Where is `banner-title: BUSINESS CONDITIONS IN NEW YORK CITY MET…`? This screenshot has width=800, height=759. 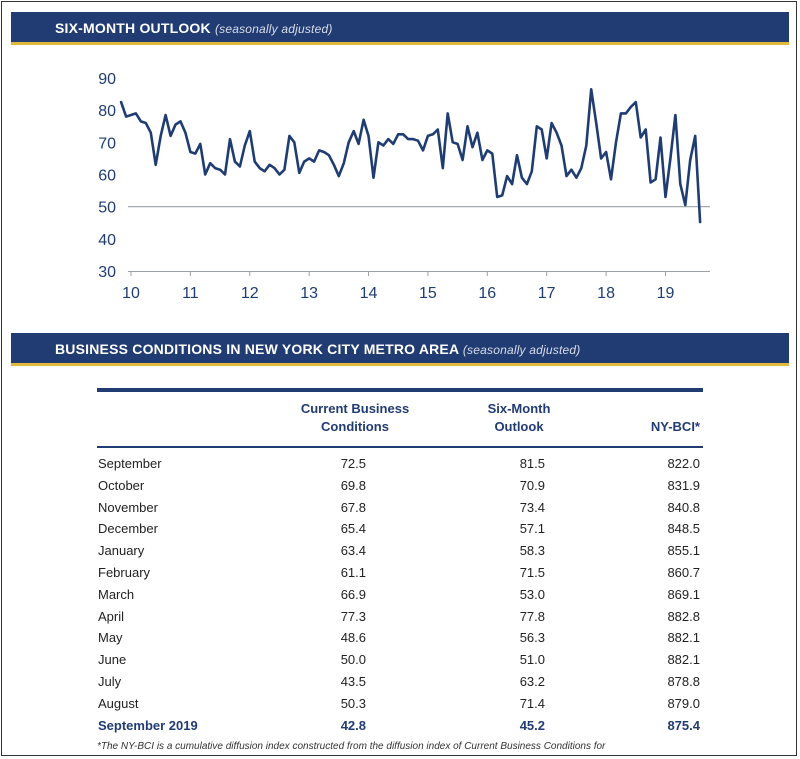
banner-title: BUSINESS CONDITIONS IN NEW YORK CITY MET… is located at coordinates (317, 349).